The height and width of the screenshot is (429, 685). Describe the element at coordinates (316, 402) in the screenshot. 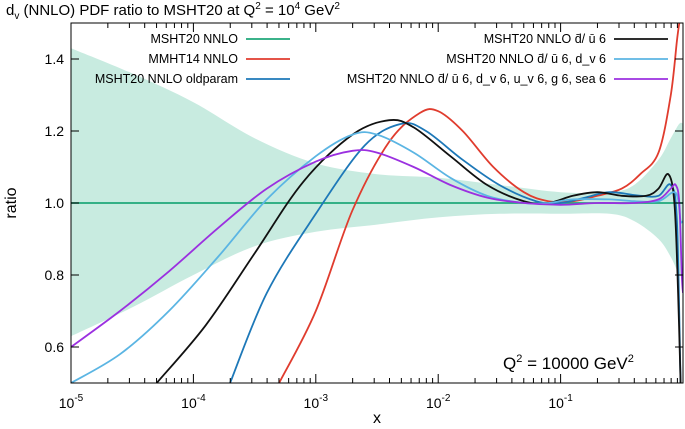

I see `x-tick-label: 10⁻³` at that location.